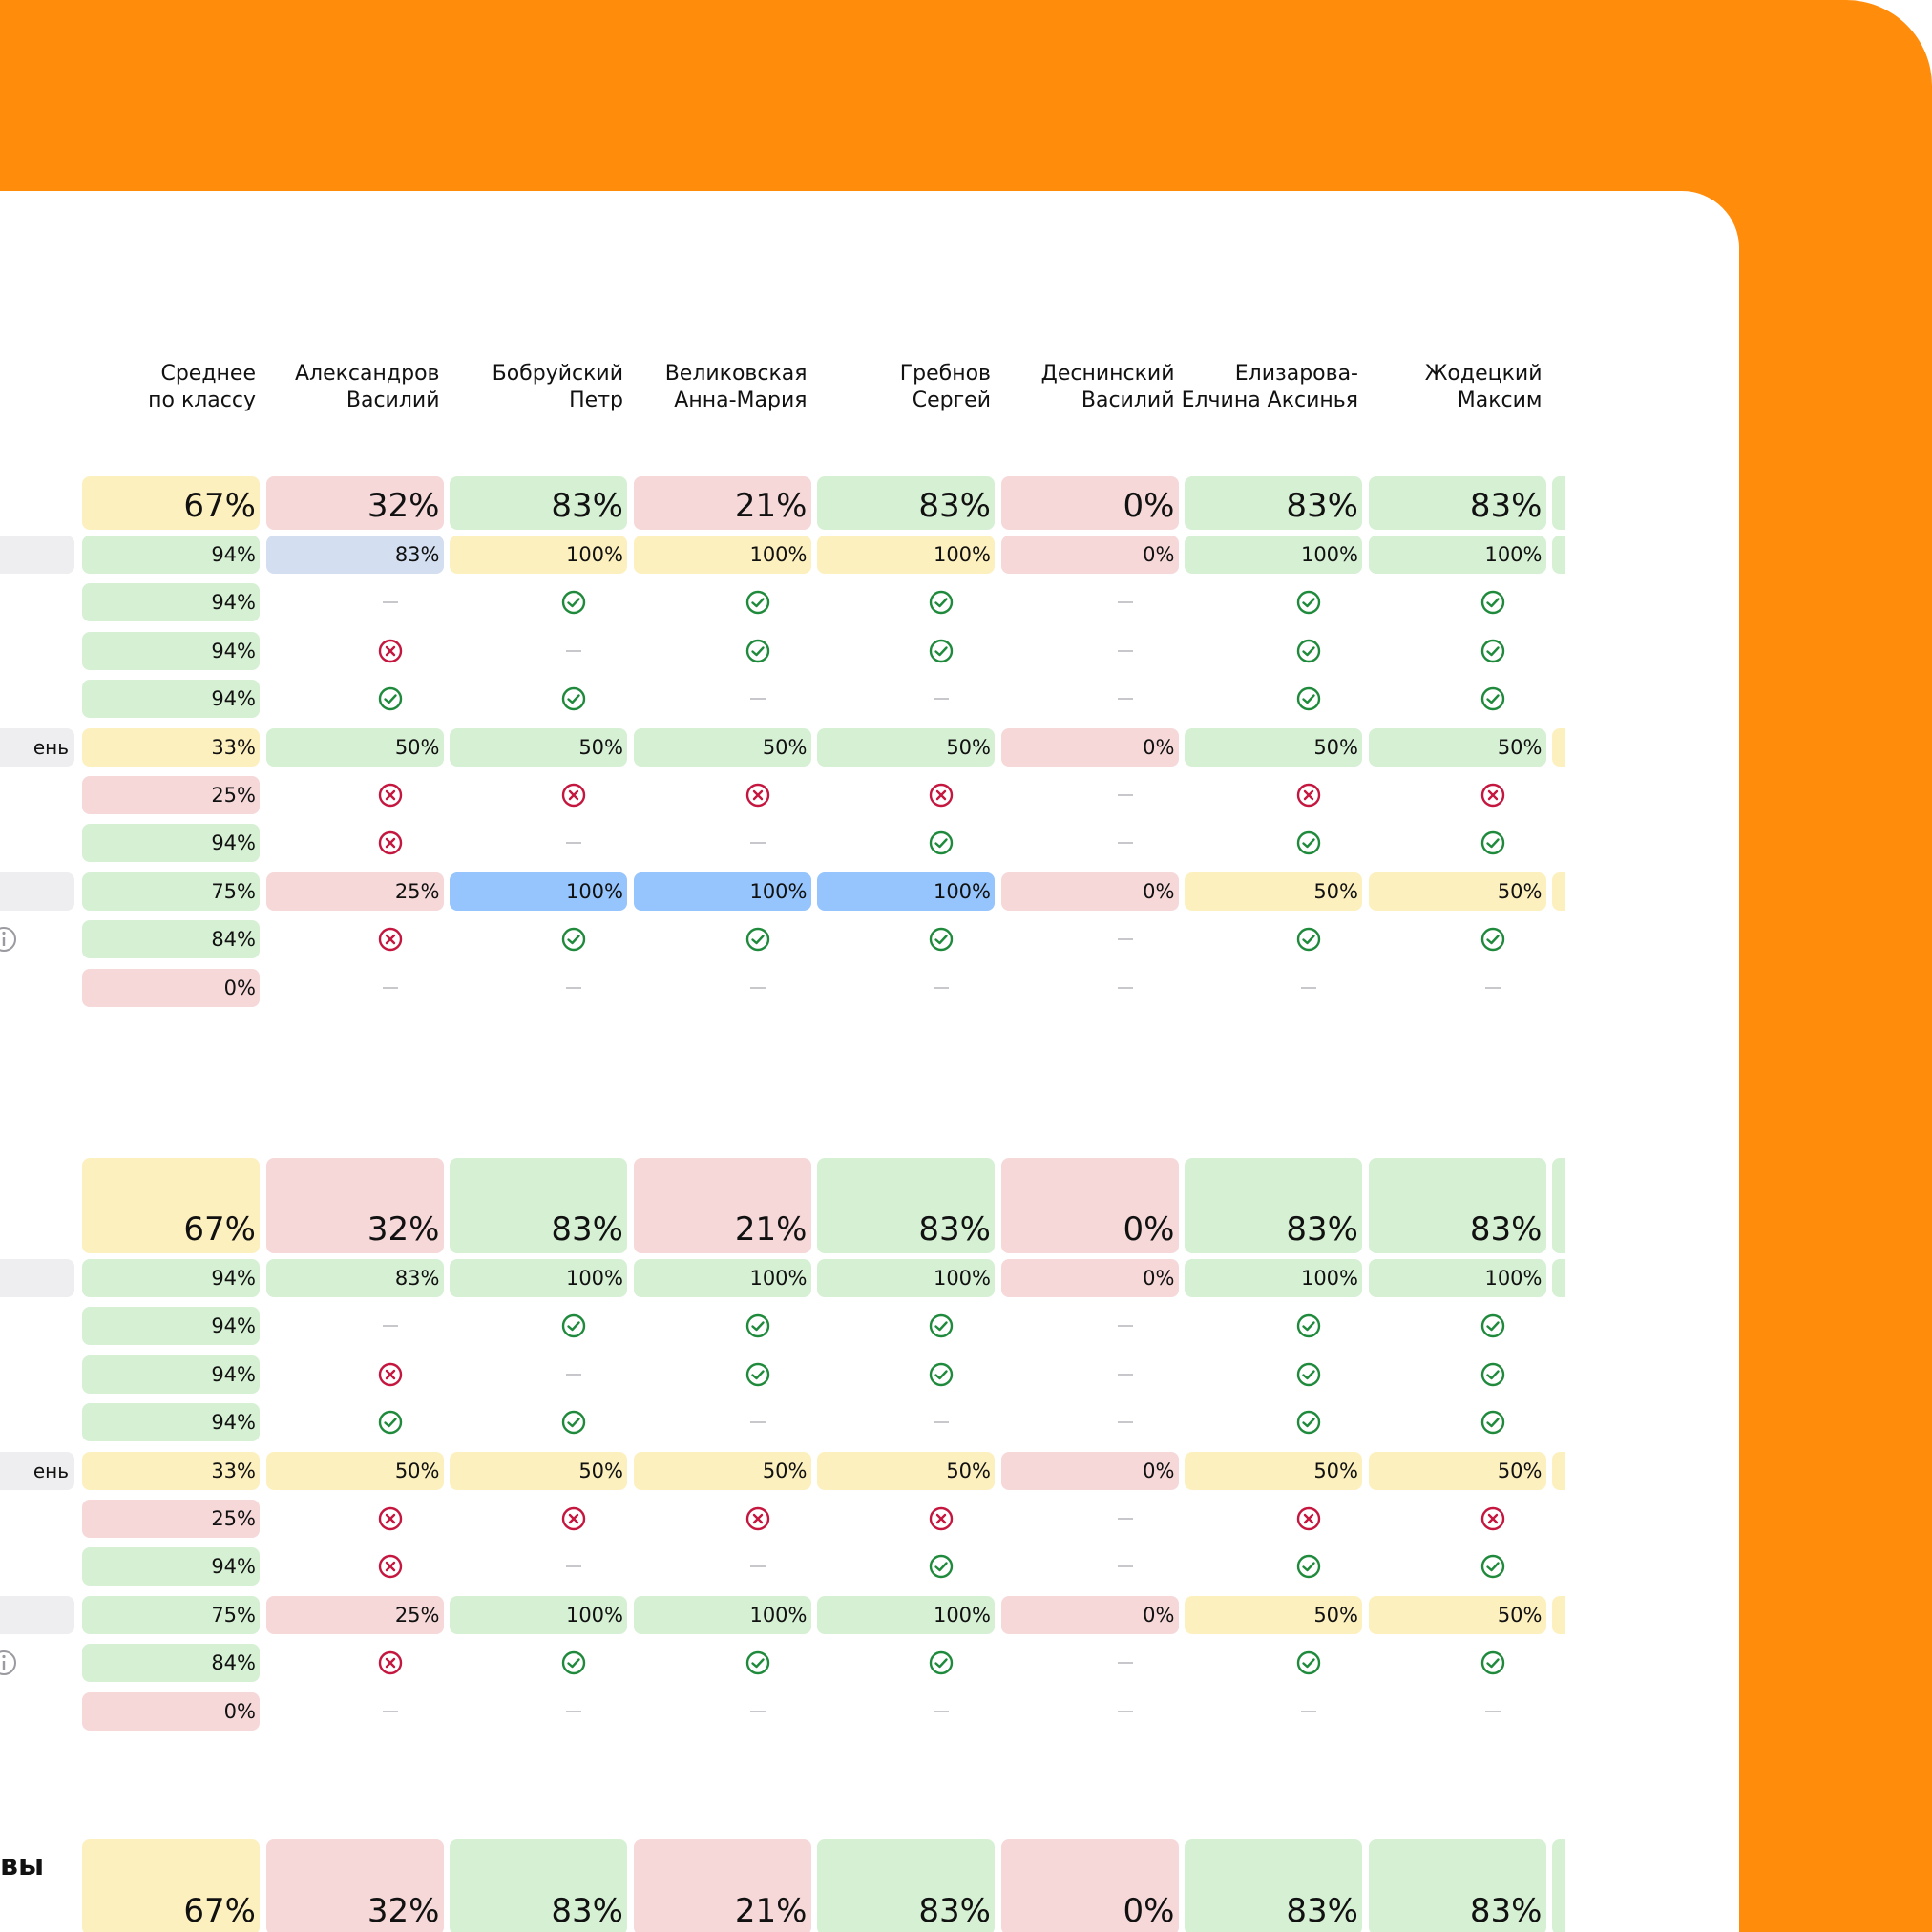 The image size is (1932, 1932). I want to click on score-cell: 83%, so click(355, 555).